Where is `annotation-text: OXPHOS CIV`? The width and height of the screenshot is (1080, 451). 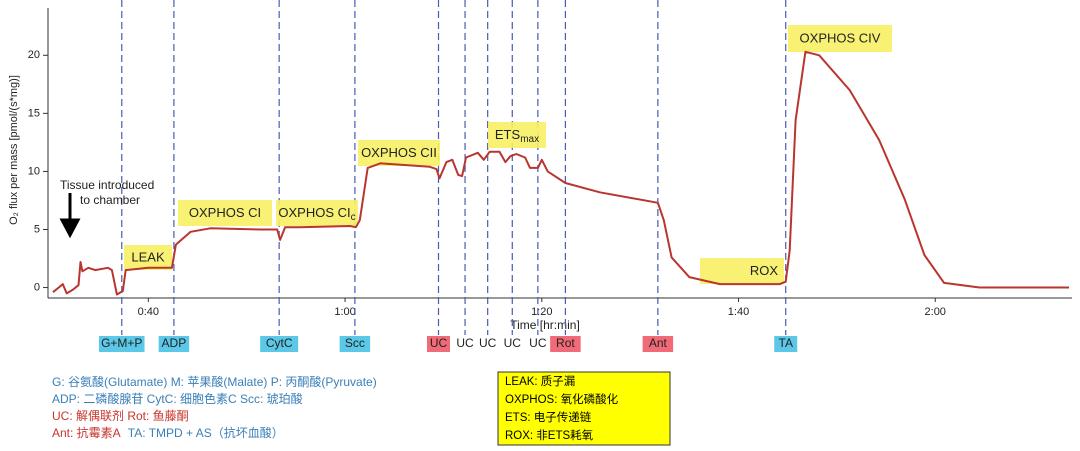
annotation-text: OXPHOS CIV is located at coordinates (840, 38).